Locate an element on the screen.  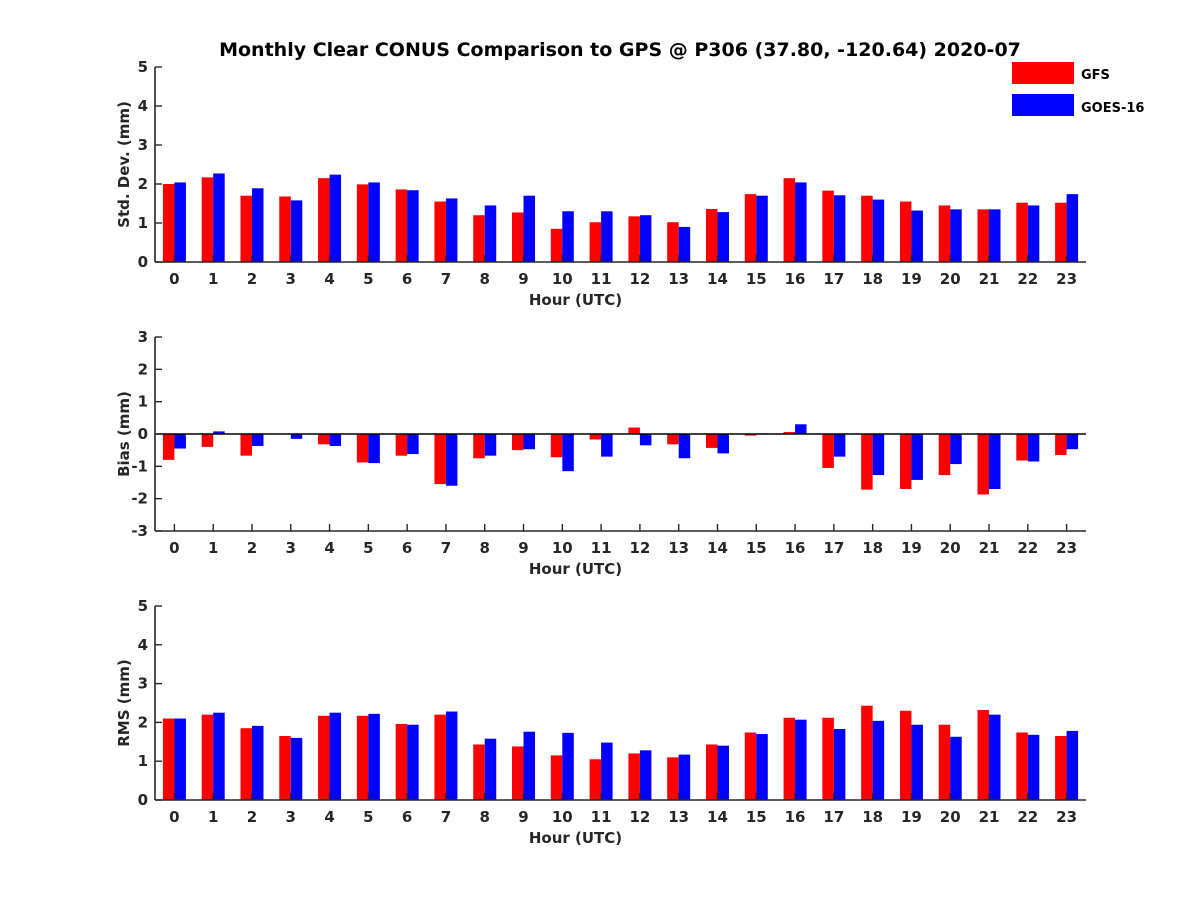
bias-x-tick-label: 21 is located at coordinates (989, 548).